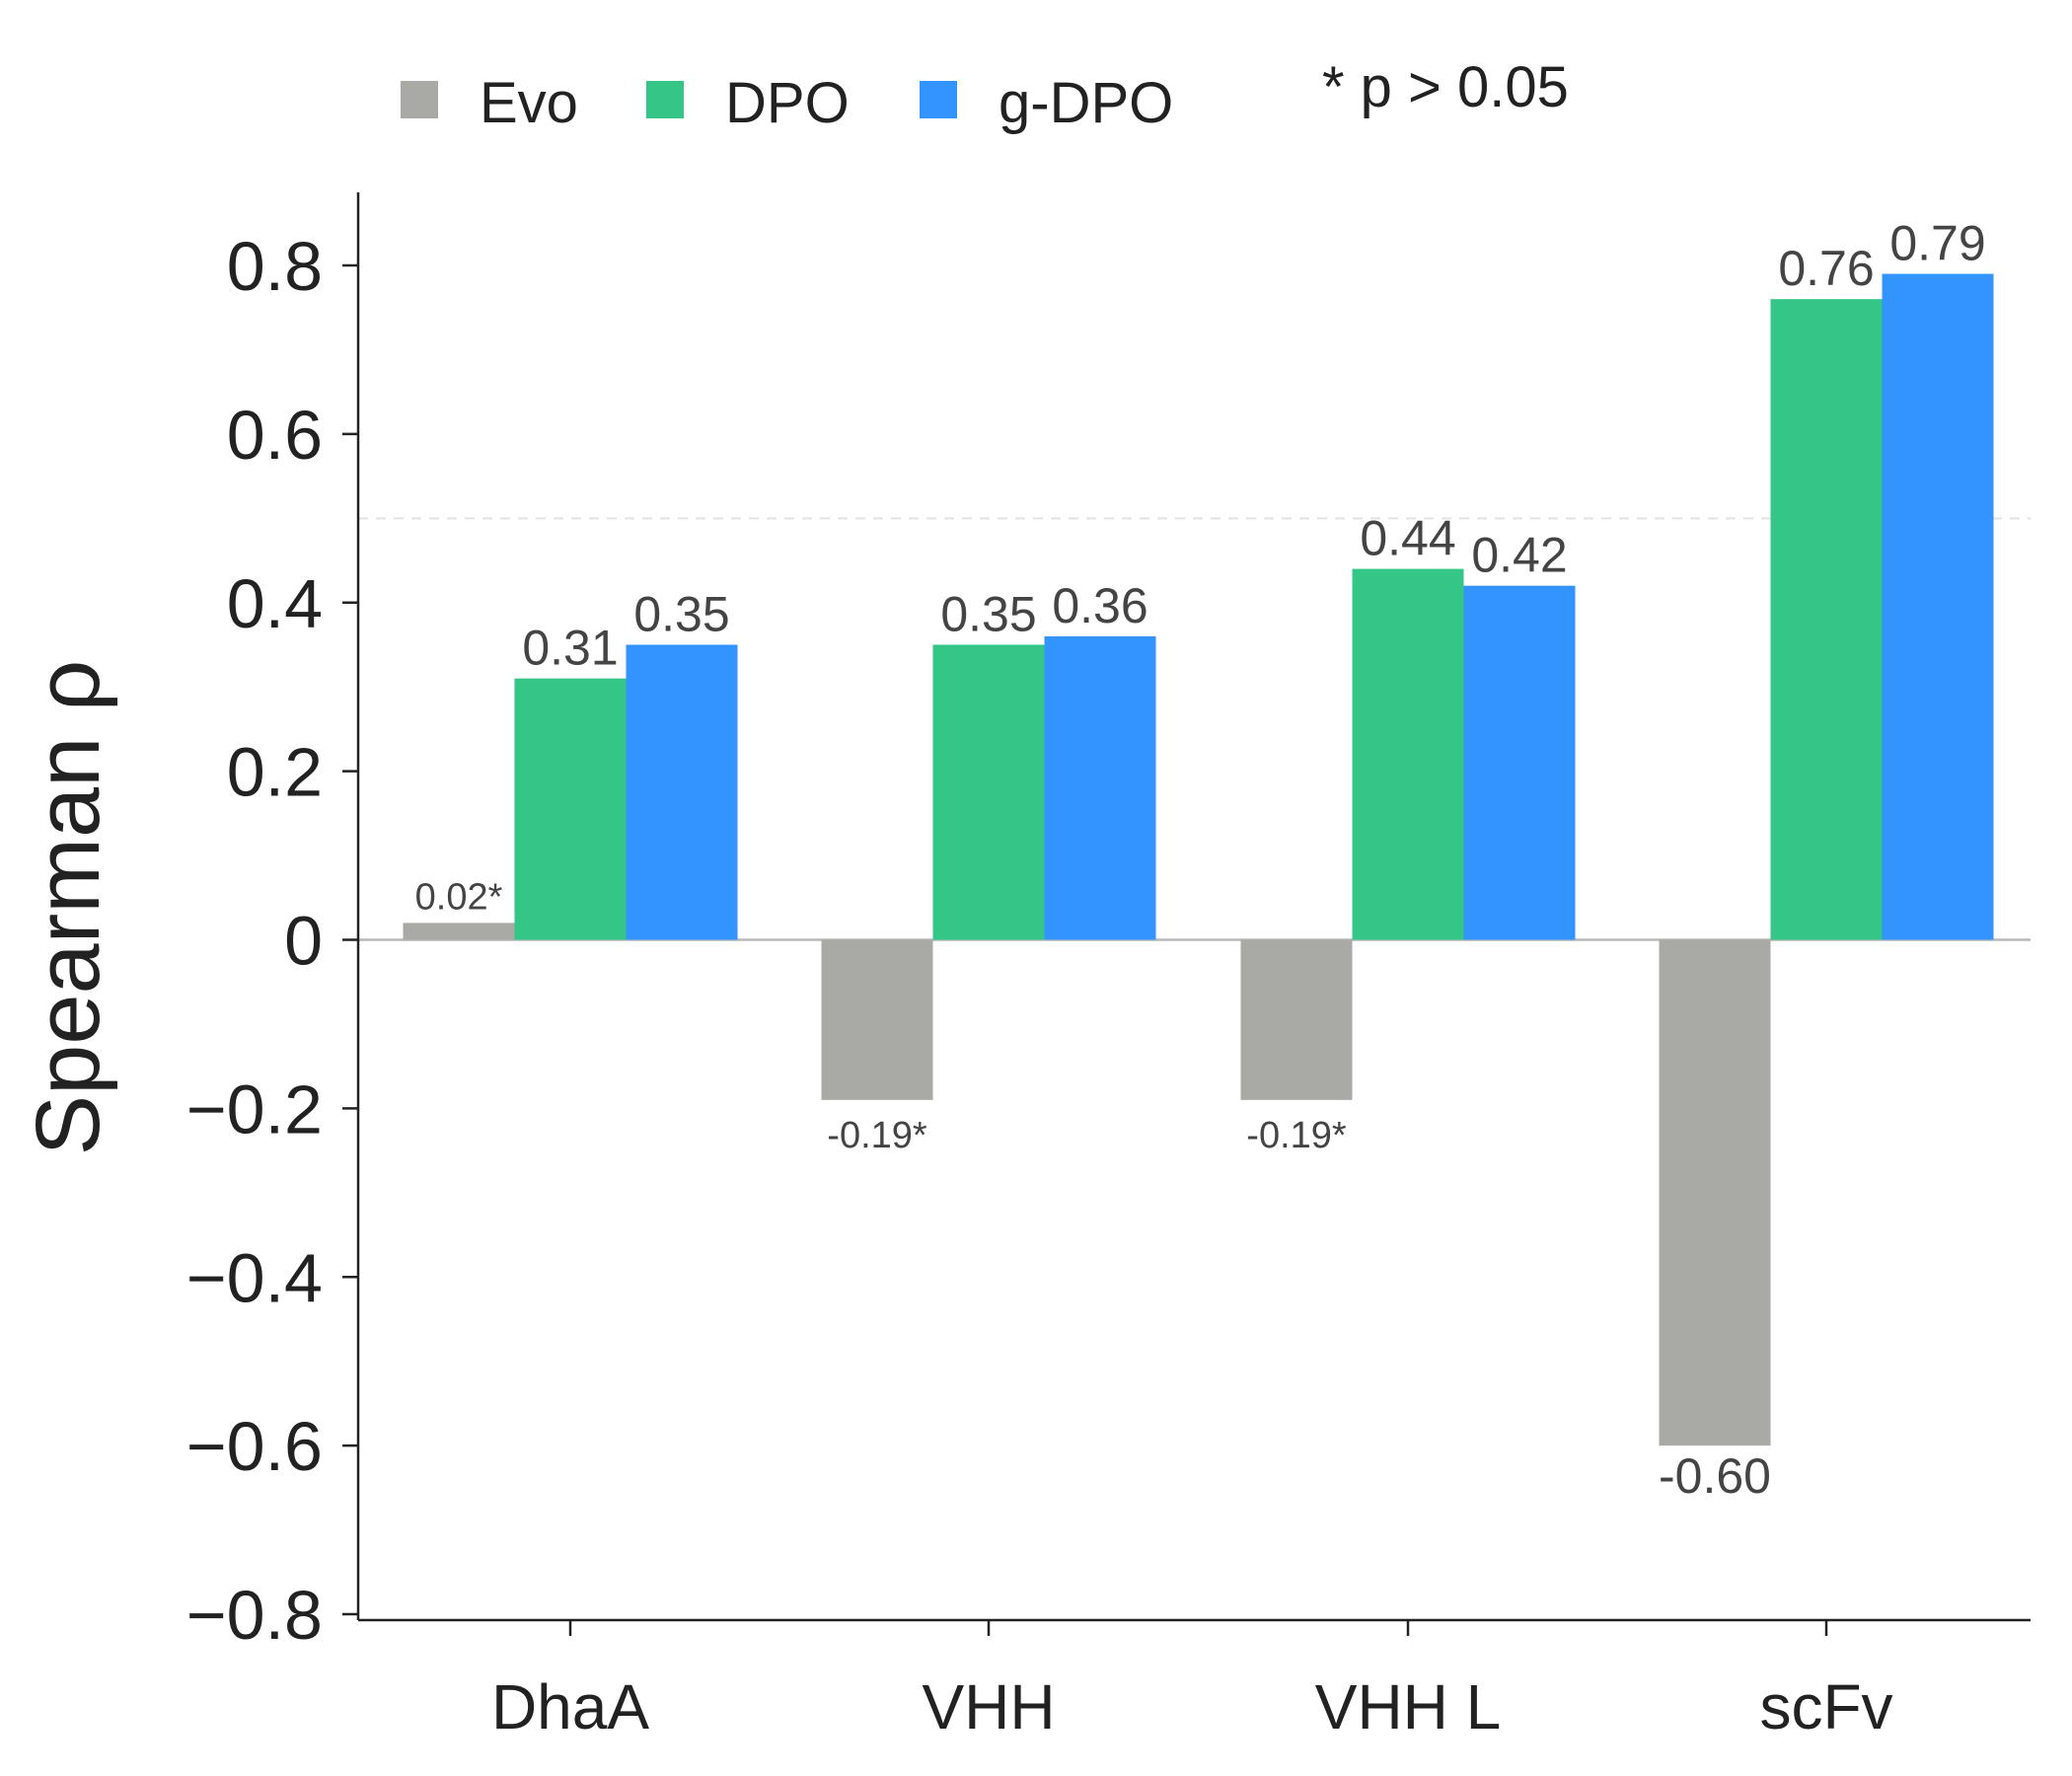 The width and height of the screenshot is (2072, 1776). I want to click on legend: Evo DPO g-DPO, so click(787, 103).